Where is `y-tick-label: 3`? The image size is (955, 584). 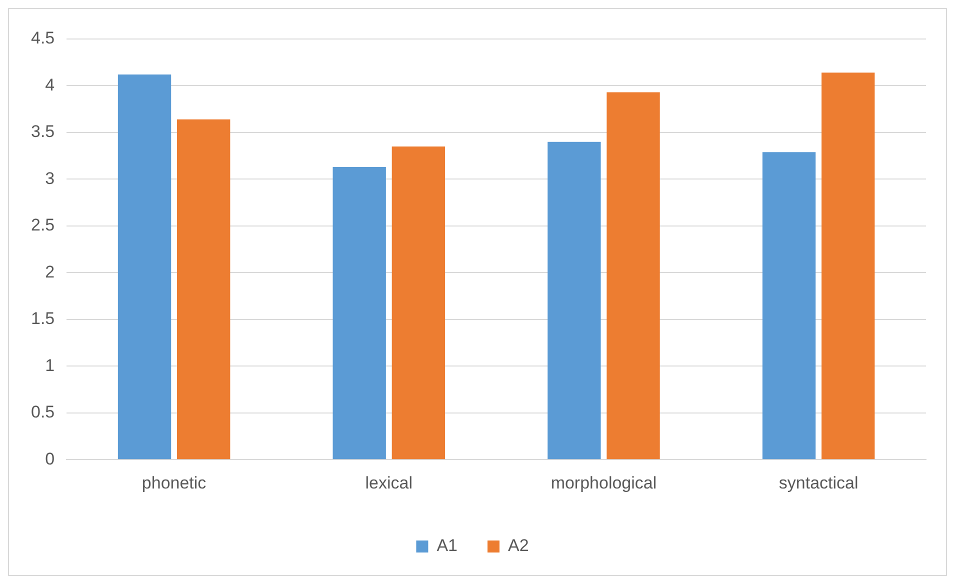
y-tick-label: 3 is located at coordinates (50, 178).